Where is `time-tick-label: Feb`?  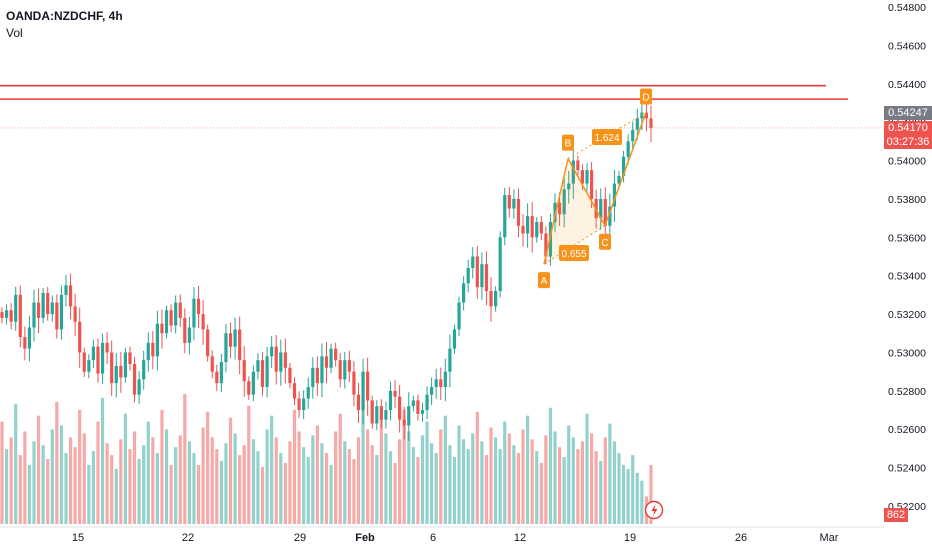 time-tick-label: Feb is located at coordinates (365, 538).